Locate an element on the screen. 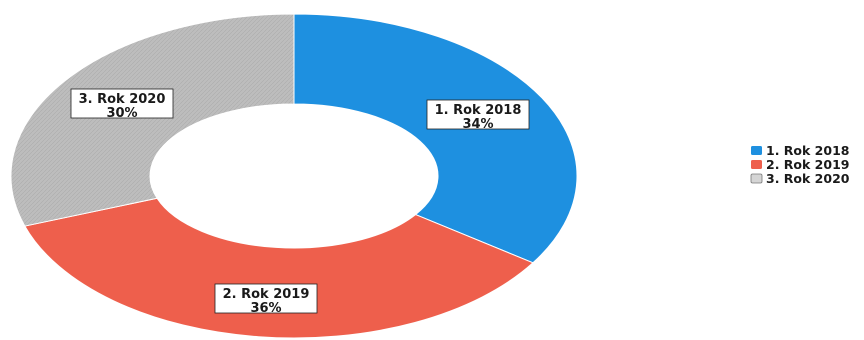 This screenshot has height=340, width=864. slice-label-name: 1. Rok 2018 is located at coordinates (478, 110).